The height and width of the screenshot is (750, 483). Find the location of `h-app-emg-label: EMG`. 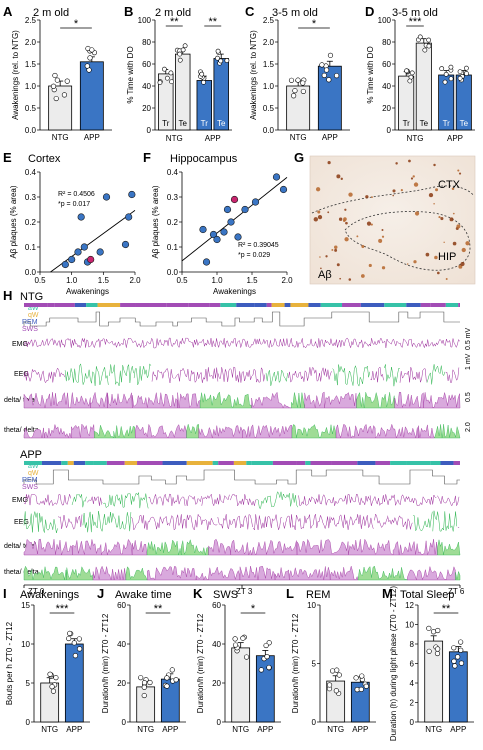

h-app-emg-label: EMG is located at coordinates (20, 500).